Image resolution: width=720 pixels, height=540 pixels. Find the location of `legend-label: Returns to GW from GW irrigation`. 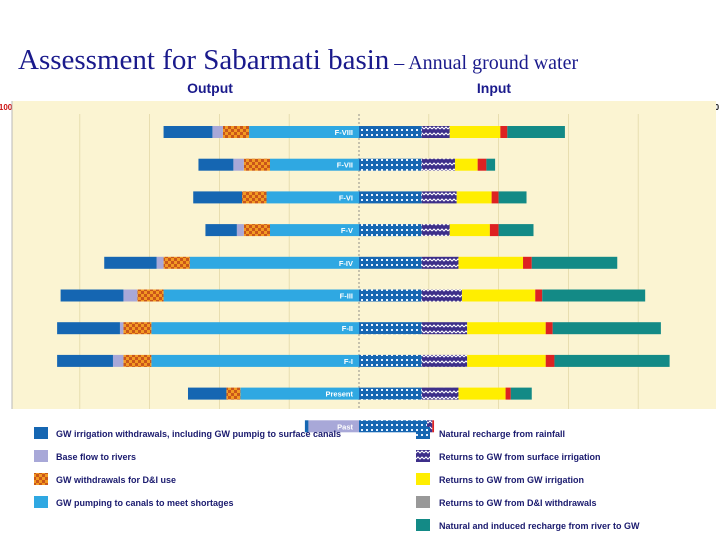

legend-label: Returns to GW from GW irrigation is located at coordinates (511, 480).